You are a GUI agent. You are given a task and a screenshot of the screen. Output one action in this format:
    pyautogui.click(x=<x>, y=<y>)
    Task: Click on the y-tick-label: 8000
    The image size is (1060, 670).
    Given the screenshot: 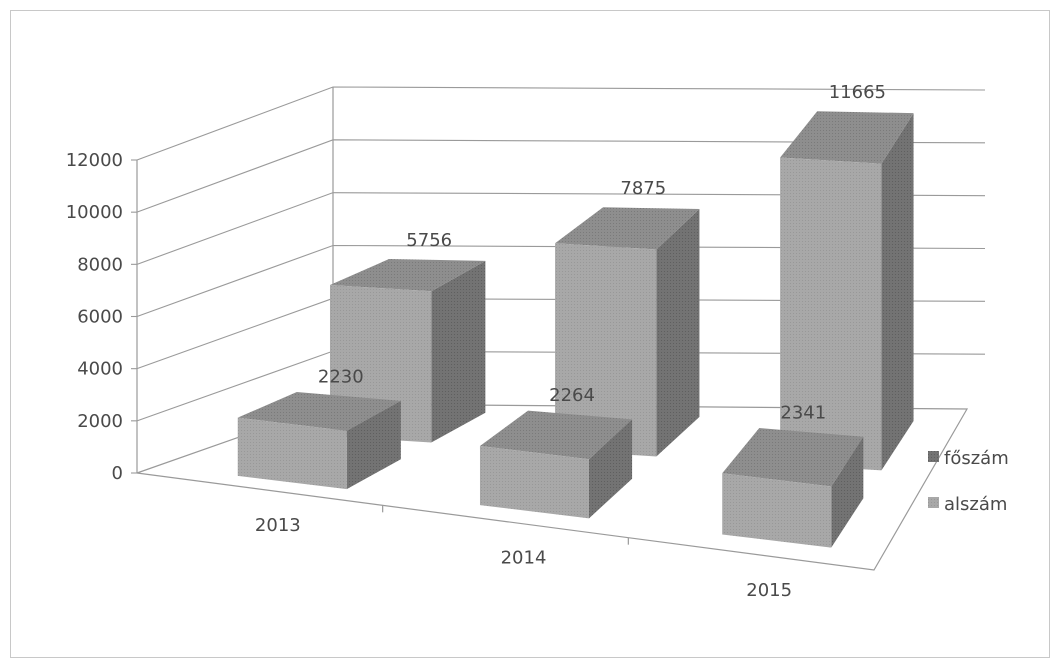 What is the action you would take?
    pyautogui.click(x=100, y=264)
    